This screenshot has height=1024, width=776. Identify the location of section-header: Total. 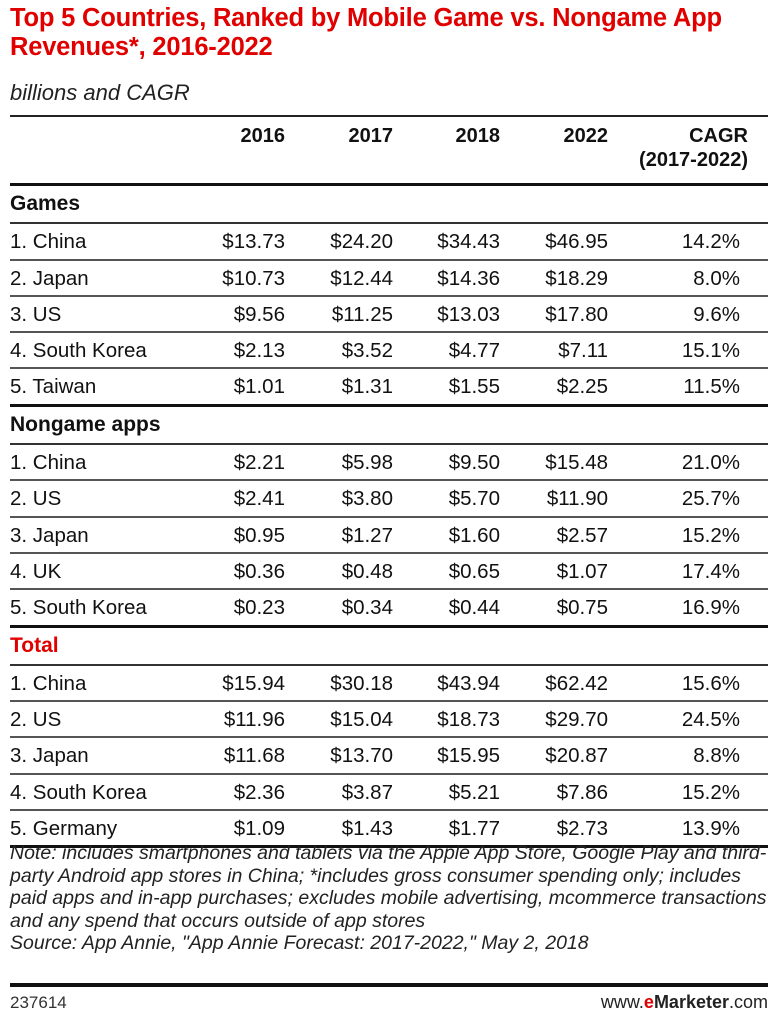
(389, 647).